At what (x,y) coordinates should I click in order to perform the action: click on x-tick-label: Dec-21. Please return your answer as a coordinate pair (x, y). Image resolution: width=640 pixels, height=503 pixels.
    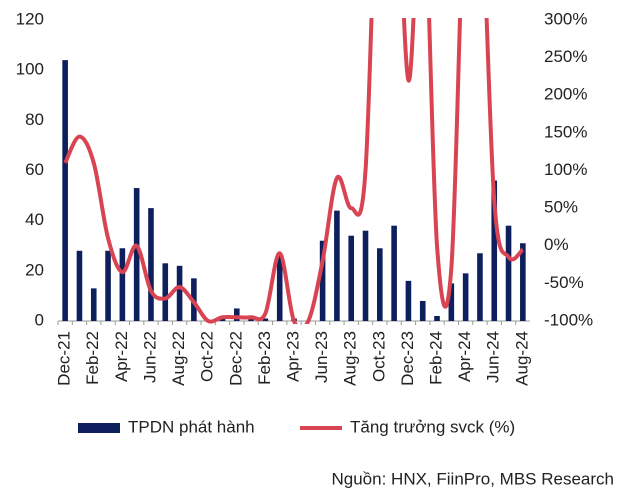
    Looking at the image, I should click on (64, 358).